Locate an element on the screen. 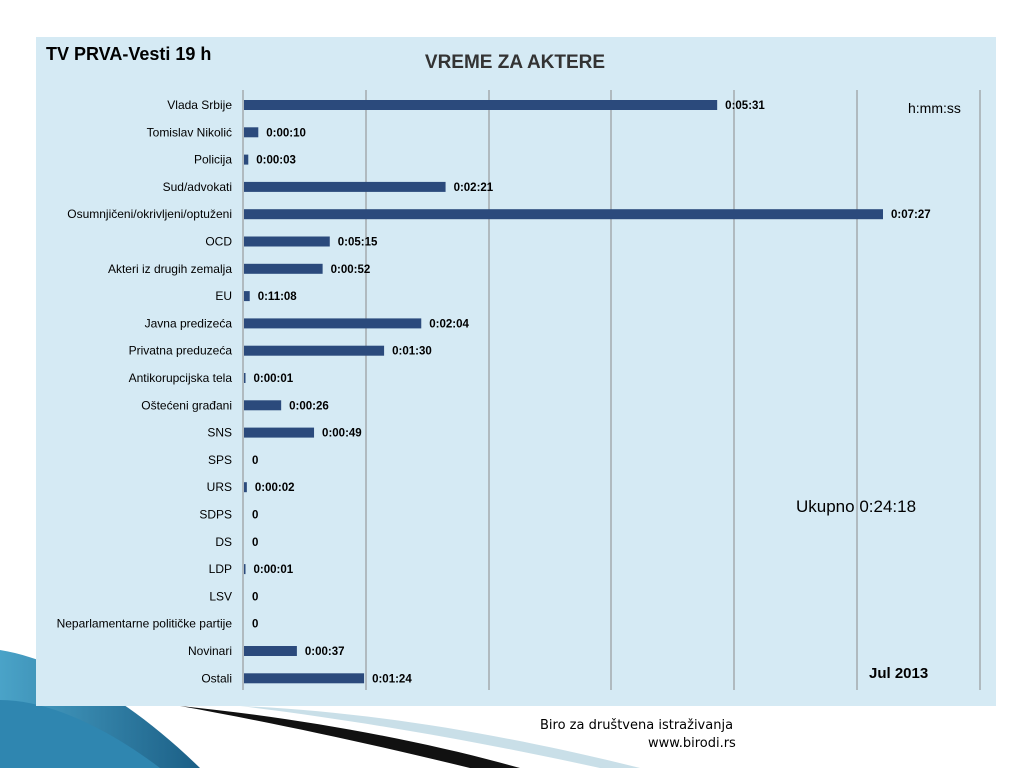 This screenshot has width=1024, height=768. unit-note: h:mm:ss is located at coordinates (934, 108).